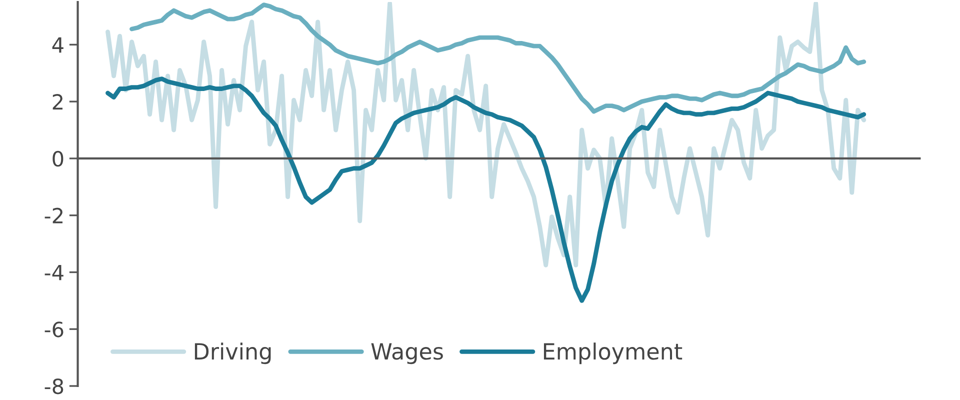  I want to click on y-tick-label: -2, so click(53, 216).